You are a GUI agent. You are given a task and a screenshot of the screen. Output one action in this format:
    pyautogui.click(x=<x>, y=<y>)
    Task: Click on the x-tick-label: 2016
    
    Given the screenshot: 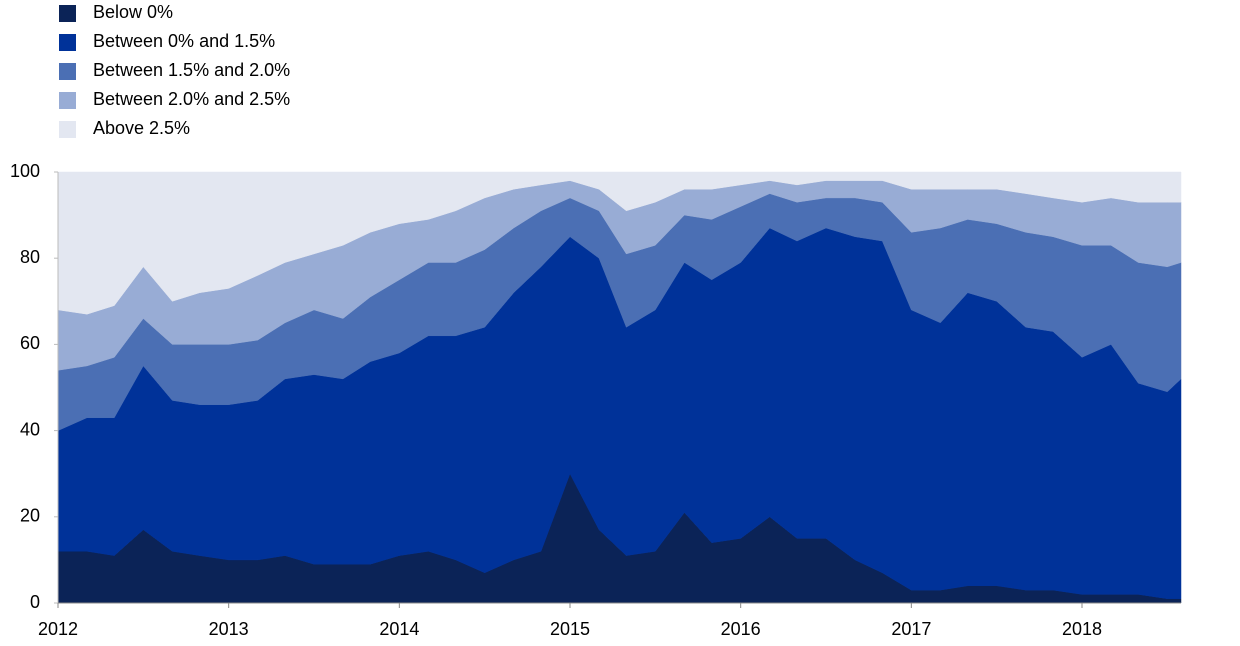 What is the action you would take?
    pyautogui.click(x=741, y=629)
    